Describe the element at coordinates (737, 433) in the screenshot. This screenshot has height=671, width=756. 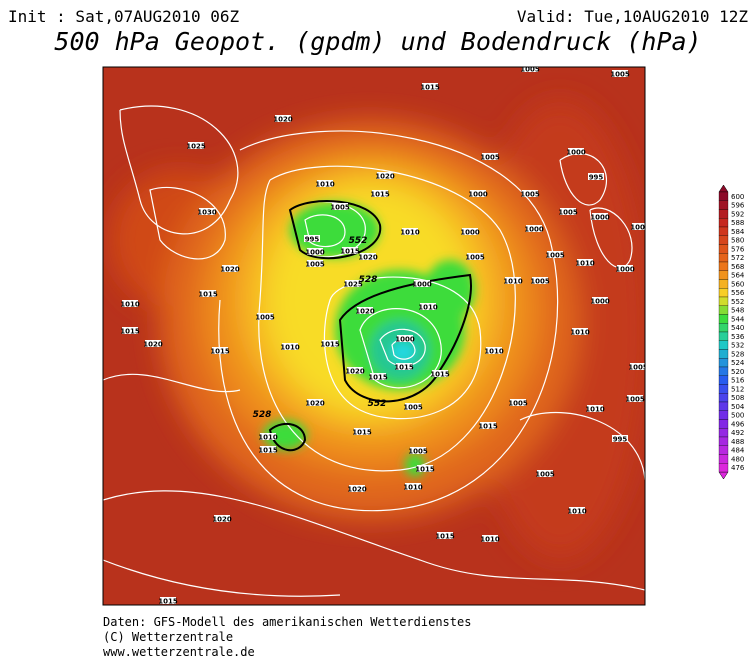
I see `colorbar-label: 492` at that location.